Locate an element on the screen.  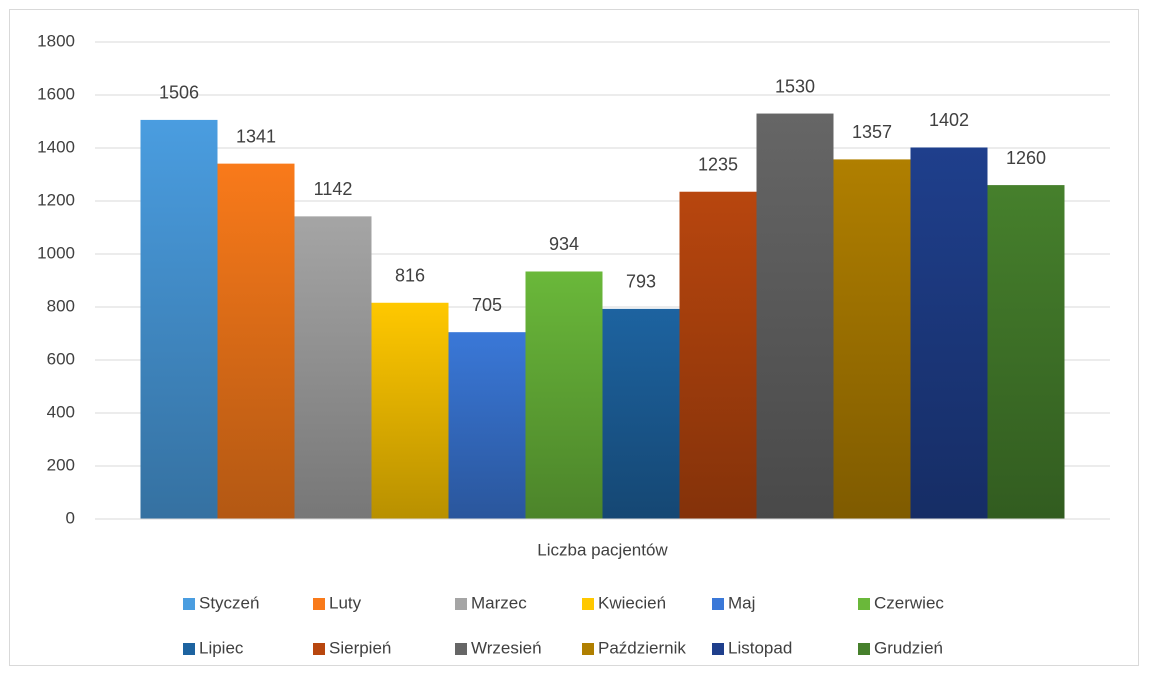
x-tick-label: Liczba pacjentów is located at coordinates (602, 549).